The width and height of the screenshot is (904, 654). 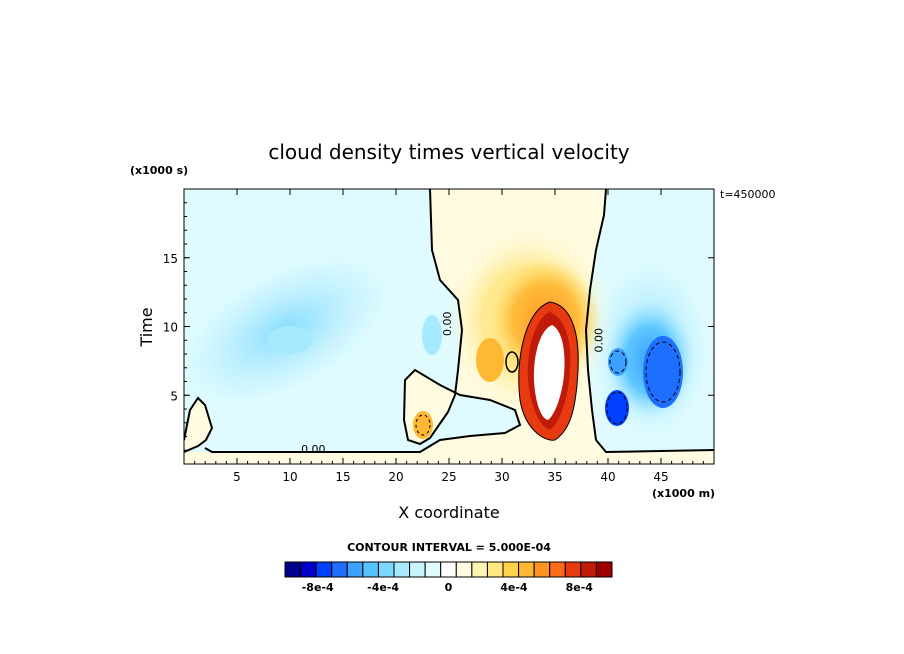 I want to click on negative-contour-b, so click(x=617, y=408).